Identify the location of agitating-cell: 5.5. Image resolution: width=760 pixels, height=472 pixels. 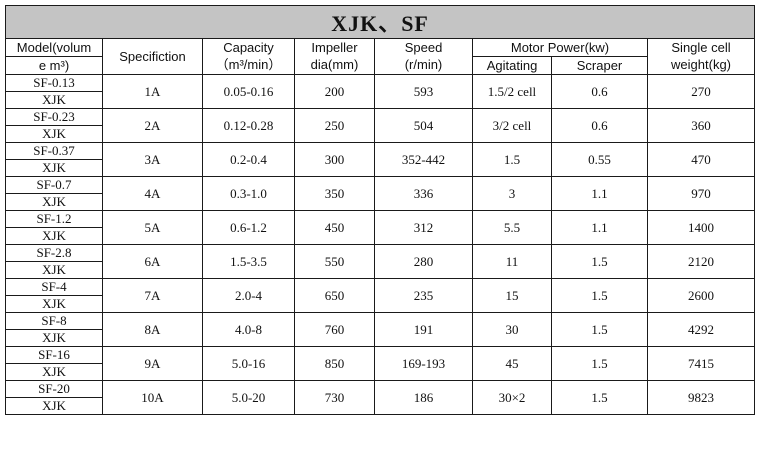
(512, 227).